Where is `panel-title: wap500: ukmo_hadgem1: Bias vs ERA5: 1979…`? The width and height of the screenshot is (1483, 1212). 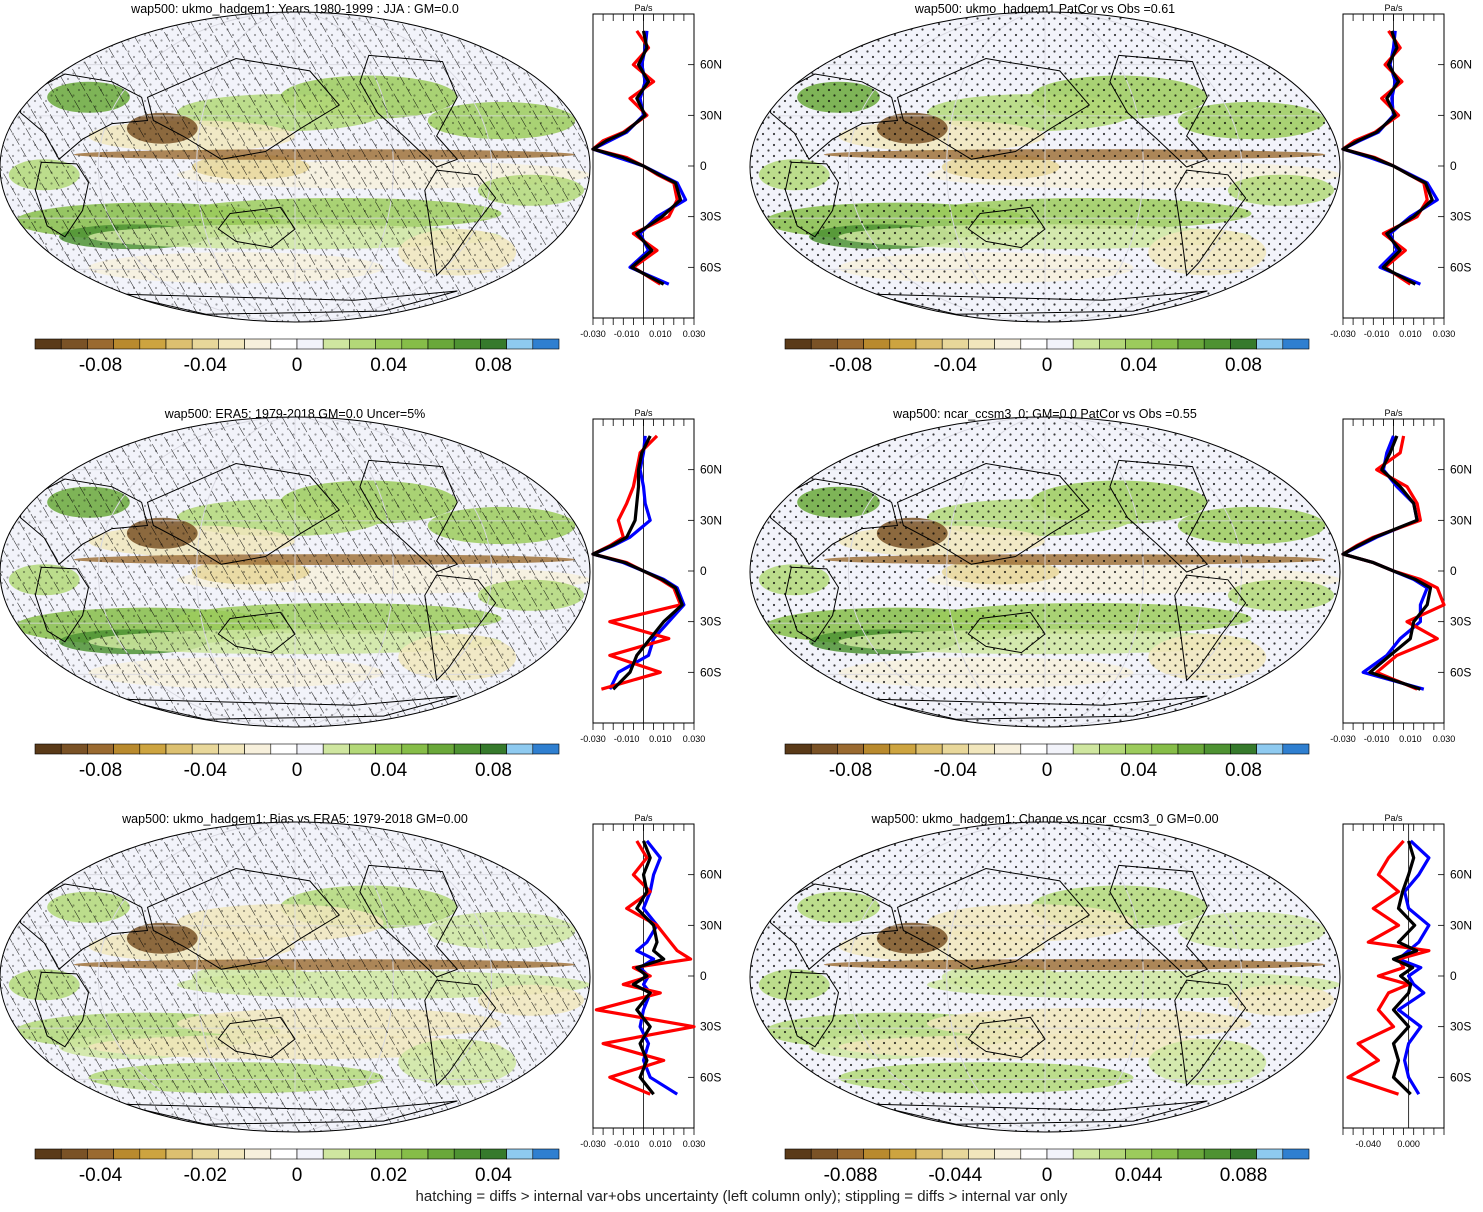
panel-title: wap500: ukmo_hadgem1: Bias vs ERA5: 1979… is located at coordinates (294, 819).